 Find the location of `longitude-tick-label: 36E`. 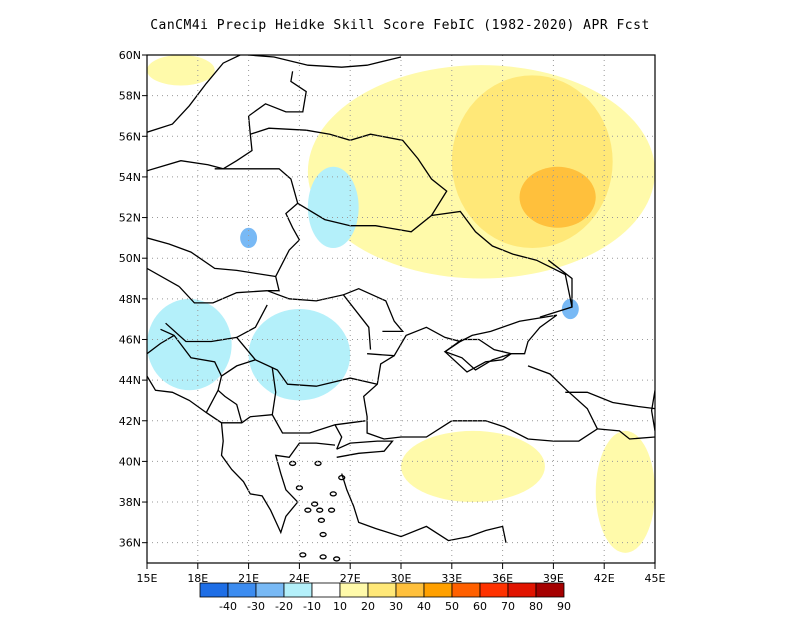

longitude-tick-label: 36E is located at coordinates (502, 578).